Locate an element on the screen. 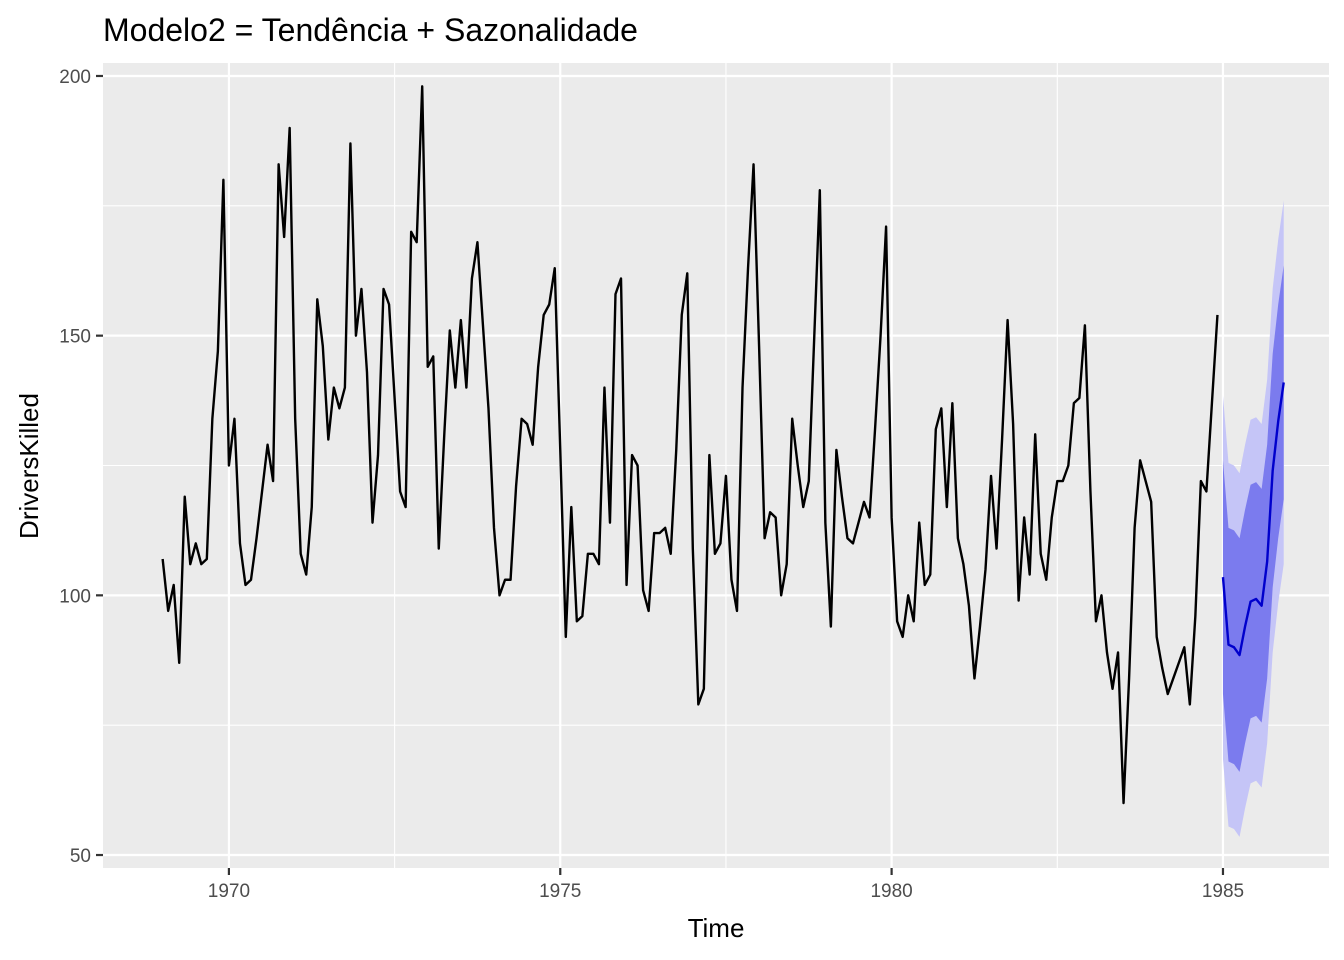 This screenshot has height=960, width=1344. forecast-line is located at coordinates (1253, 519).